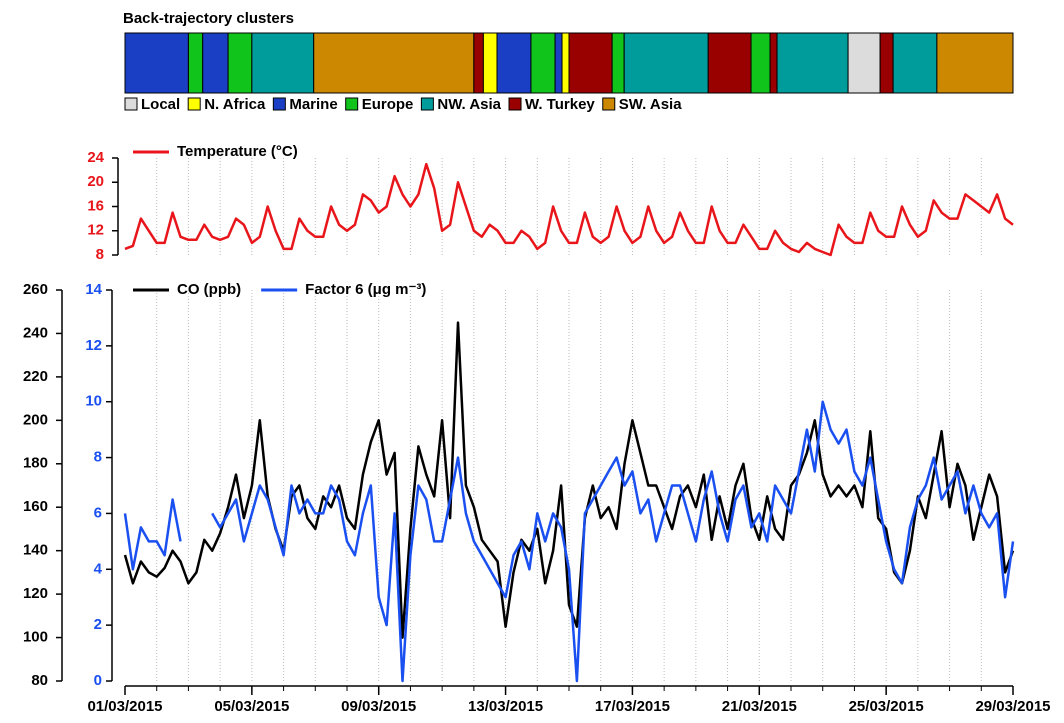  What do you see at coordinates (35, 593) in the screenshot?
I see `y-tick-label: 120` at bounding box center [35, 593].